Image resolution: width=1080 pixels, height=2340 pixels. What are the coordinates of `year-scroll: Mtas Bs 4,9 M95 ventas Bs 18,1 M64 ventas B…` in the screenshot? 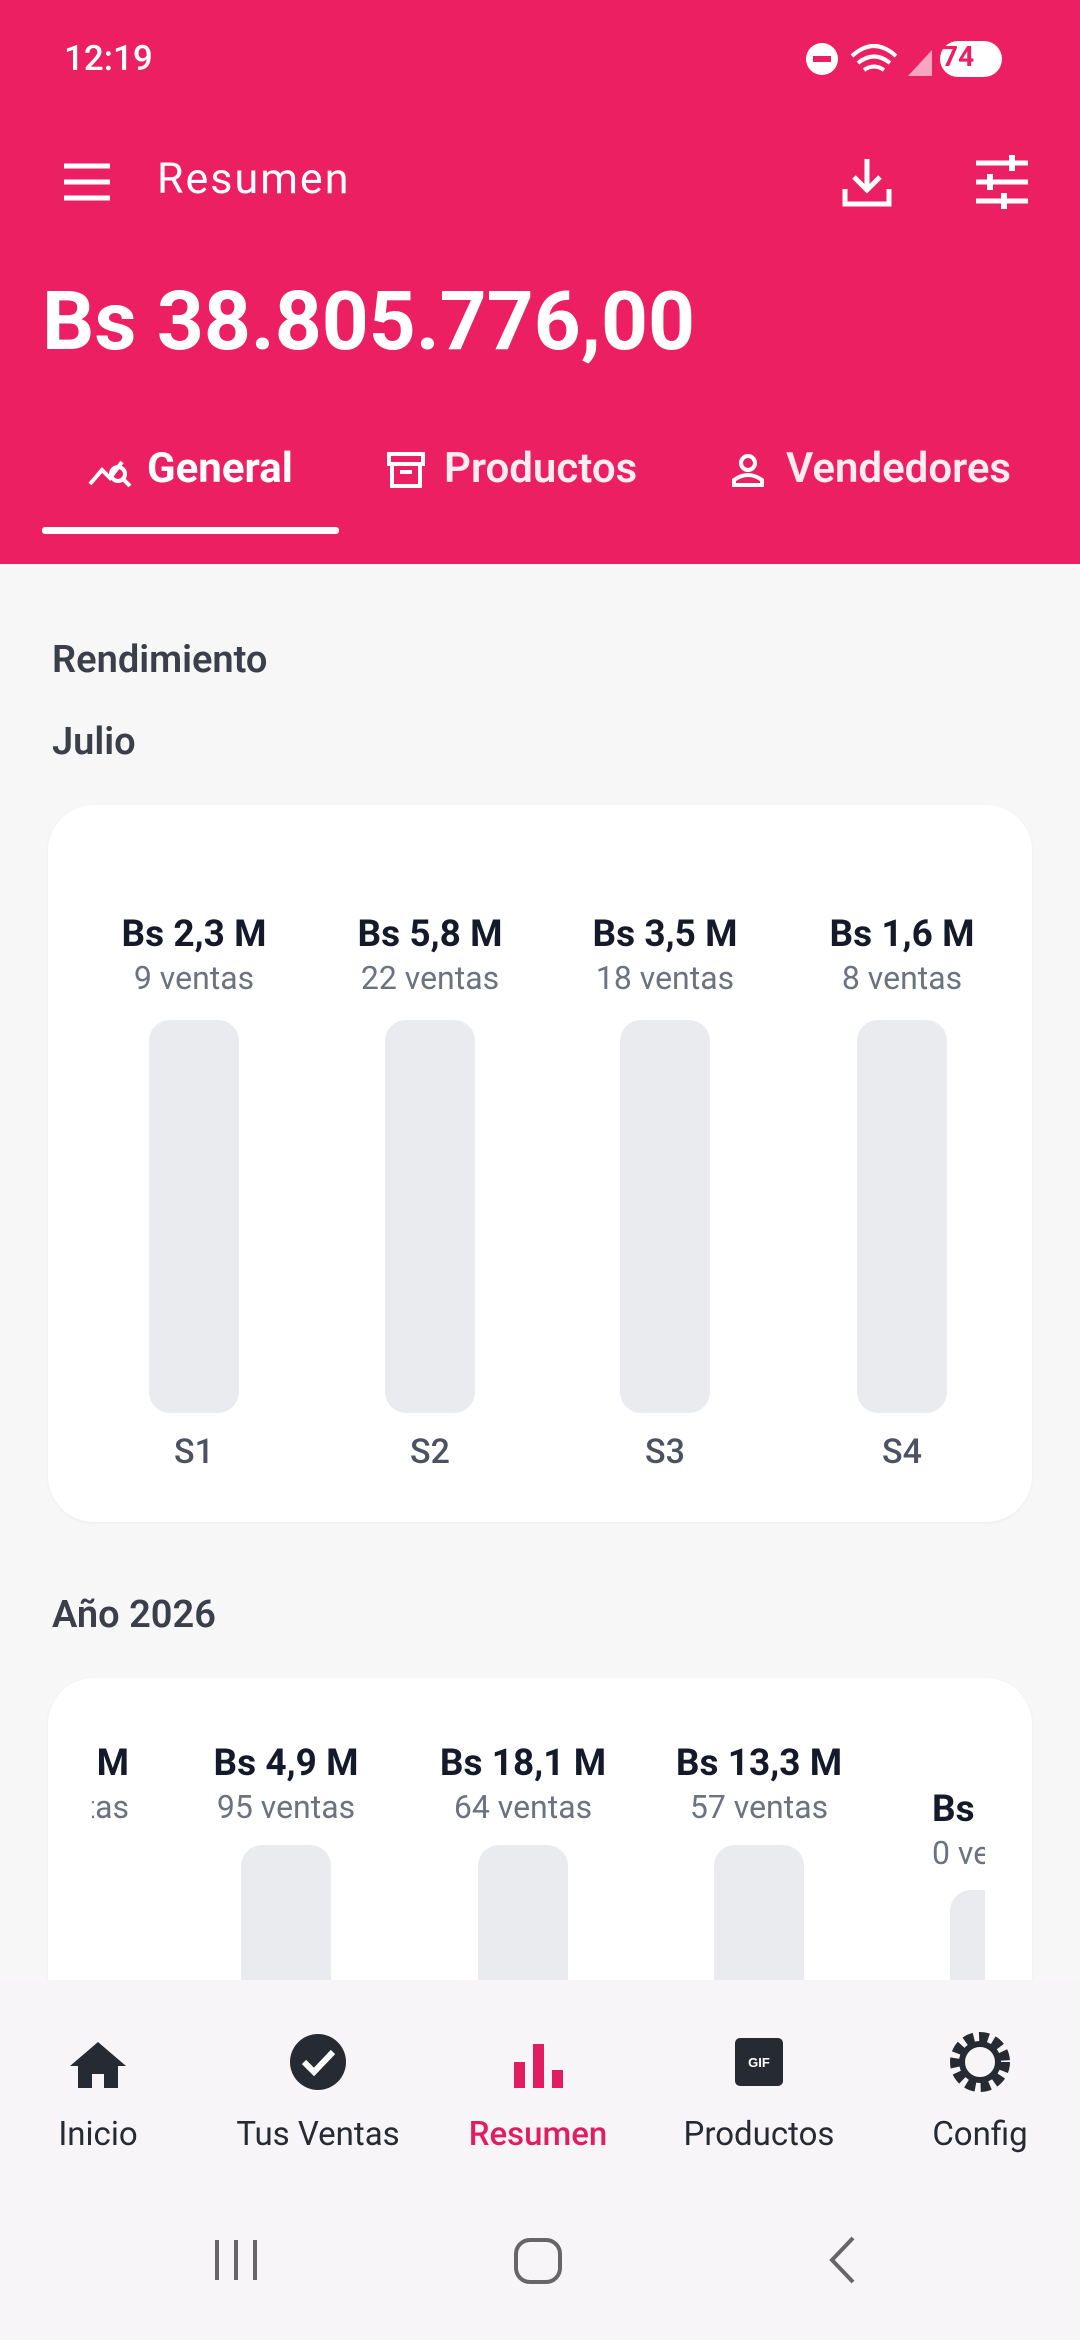 It's located at (538, 1829).